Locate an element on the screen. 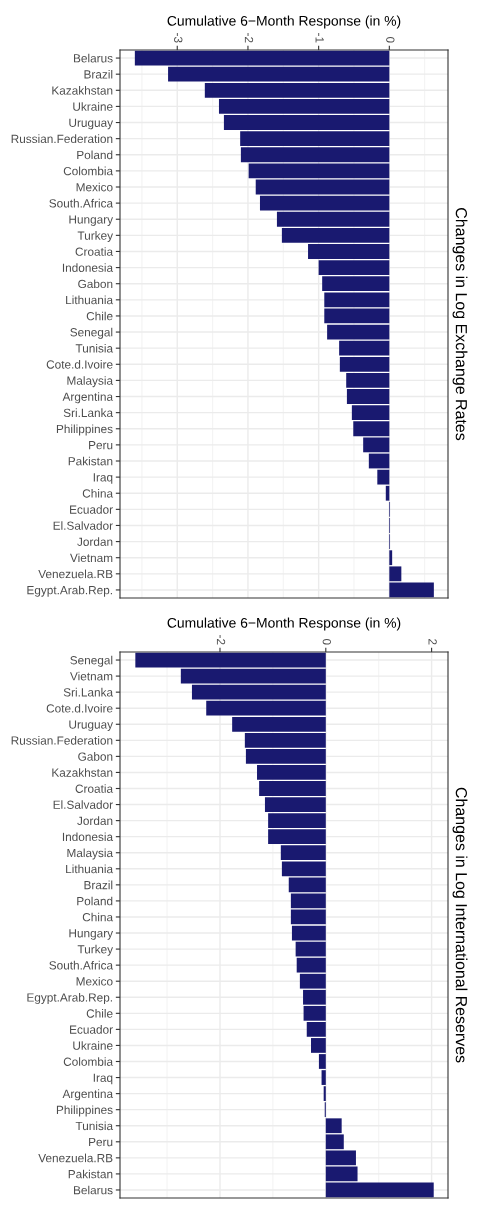 This screenshot has height=1207, width=485. x-tick-label: 2 is located at coordinates (432, 642).